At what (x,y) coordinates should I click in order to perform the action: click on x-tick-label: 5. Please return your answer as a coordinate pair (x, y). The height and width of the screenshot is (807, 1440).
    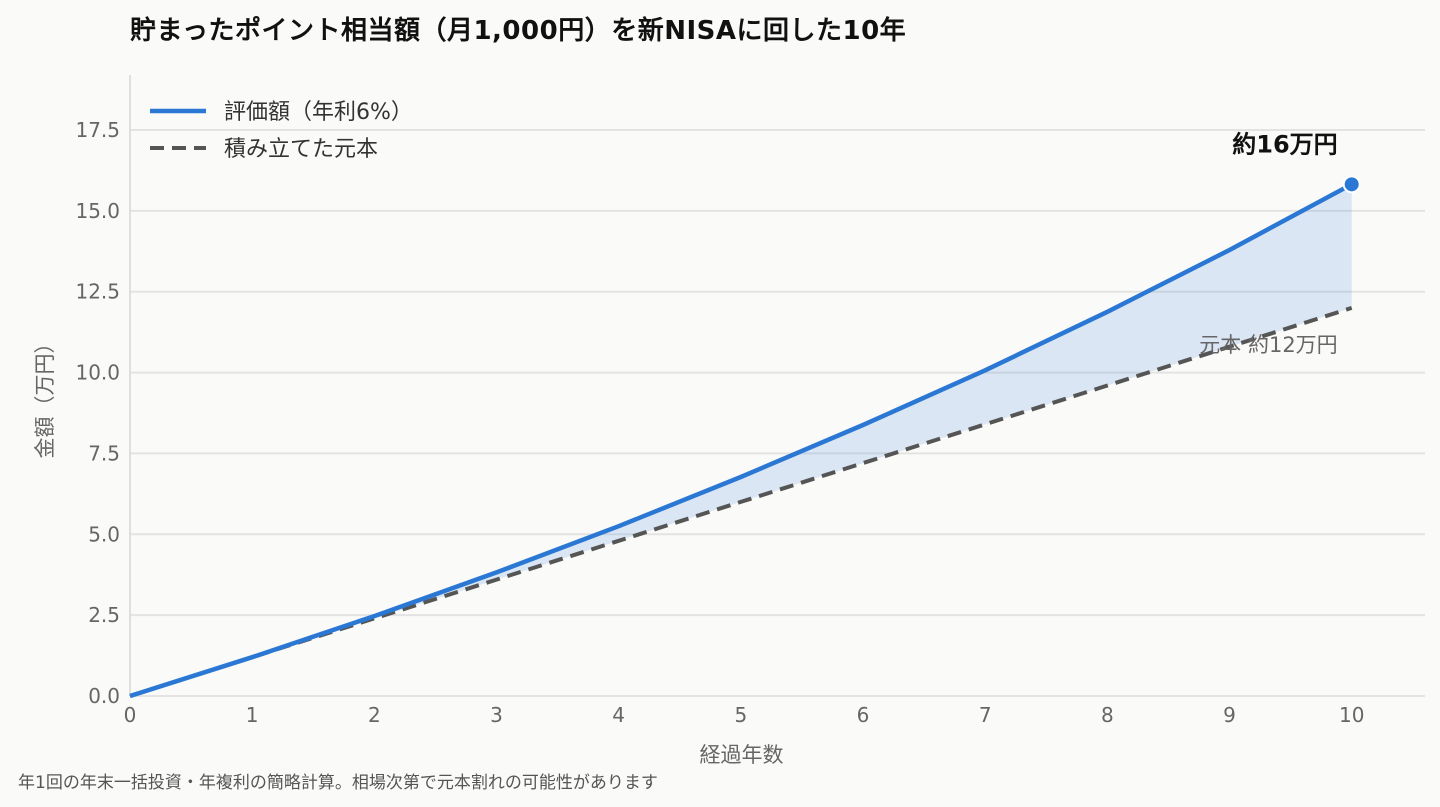
    Looking at the image, I should click on (740, 715).